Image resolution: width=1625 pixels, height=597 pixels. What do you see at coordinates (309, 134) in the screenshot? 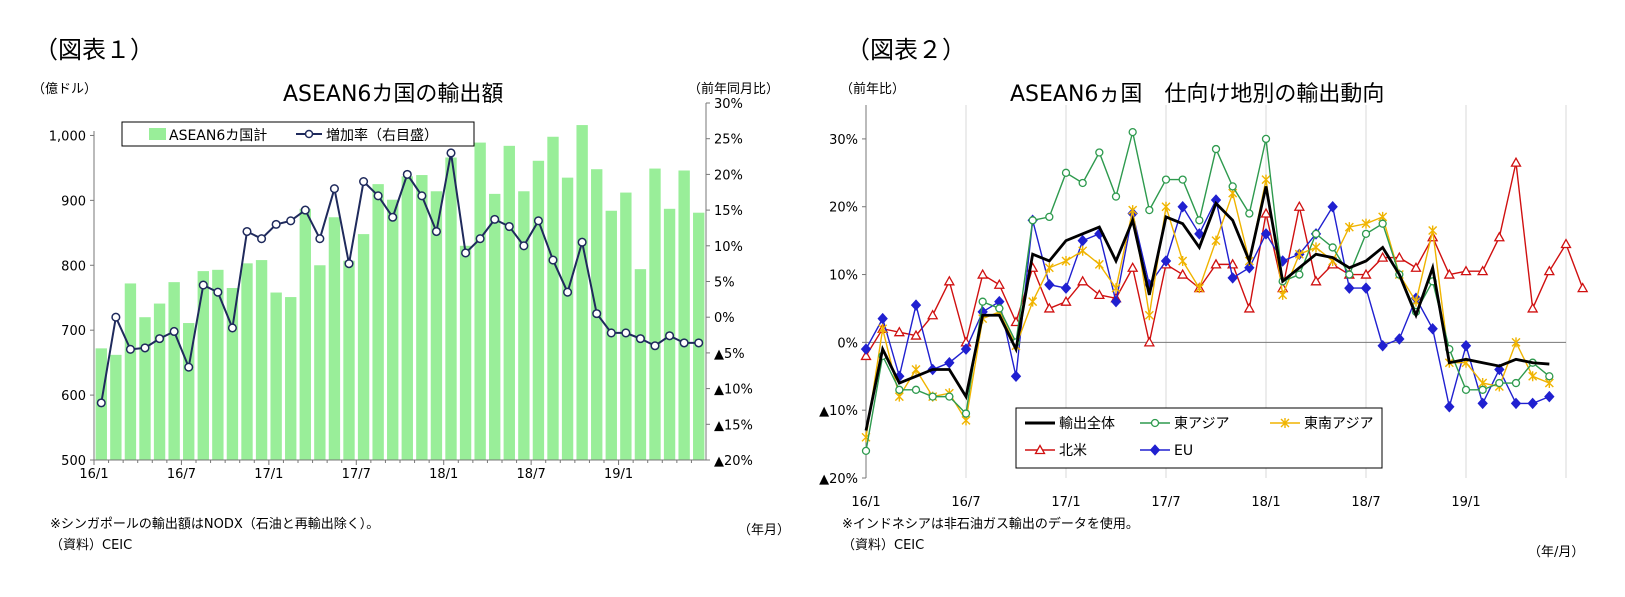
I see `legend-marker-circle` at bounding box center [309, 134].